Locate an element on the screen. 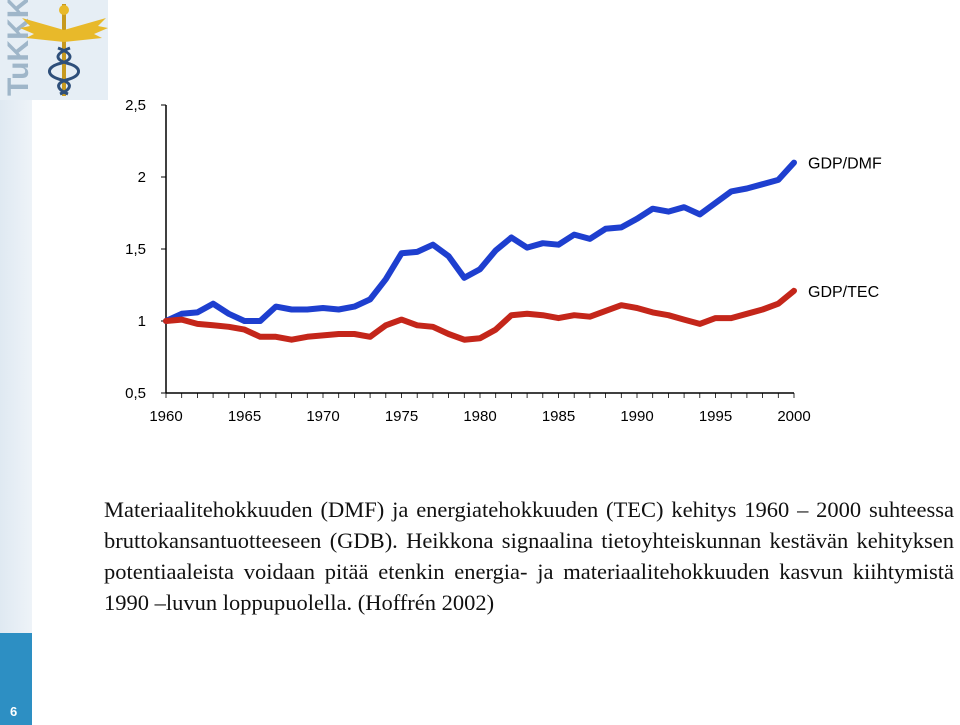 The height and width of the screenshot is (725, 960). sidebar-stripe is located at coordinates (16, 412).